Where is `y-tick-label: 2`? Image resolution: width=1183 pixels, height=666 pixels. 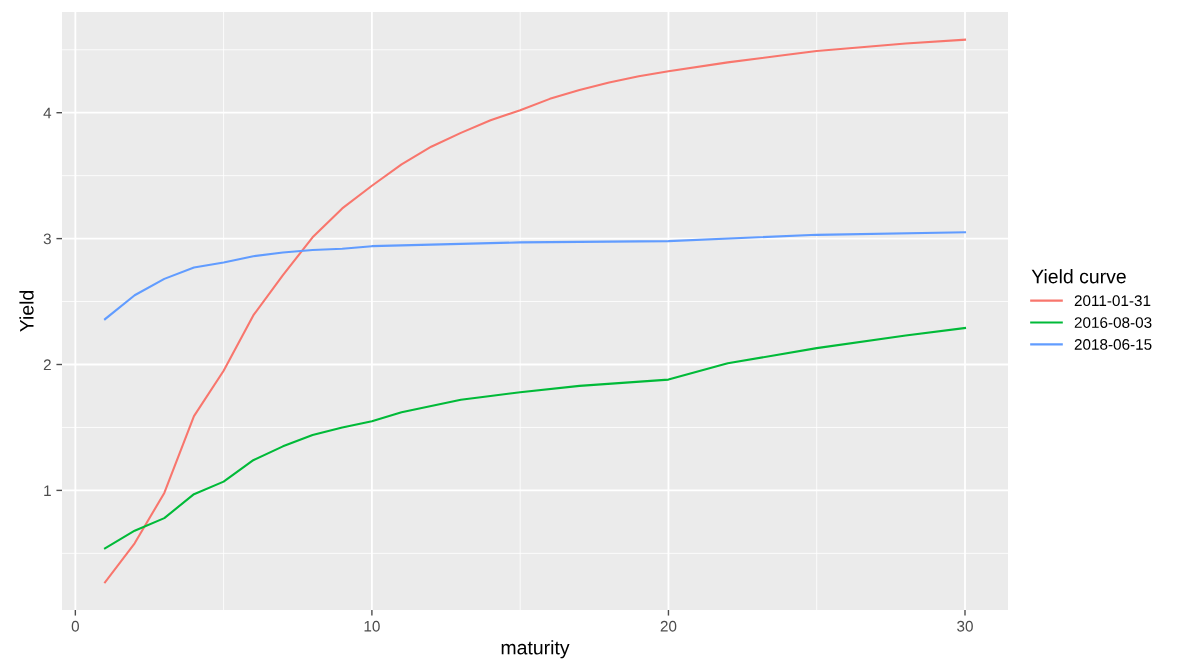
y-tick-label: 2 is located at coordinates (47, 365).